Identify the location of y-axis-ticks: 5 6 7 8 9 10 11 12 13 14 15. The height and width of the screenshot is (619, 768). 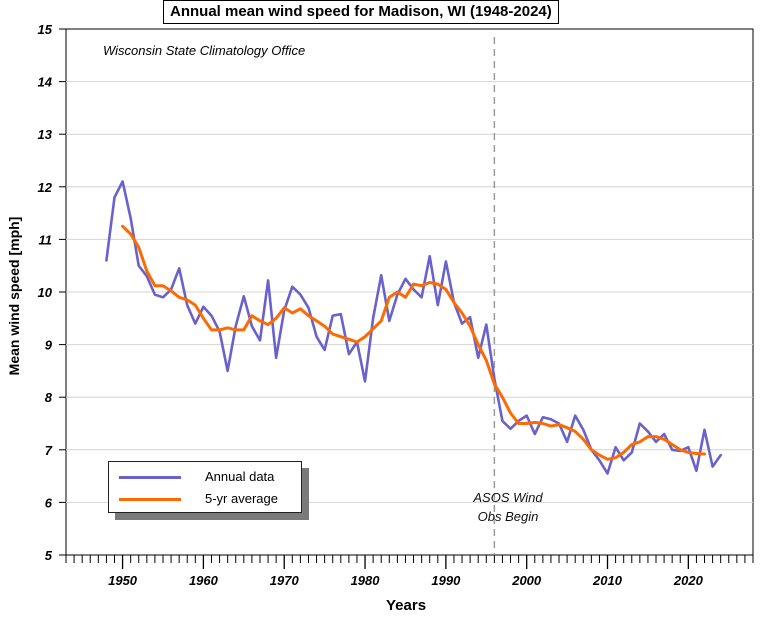
(52, 292).